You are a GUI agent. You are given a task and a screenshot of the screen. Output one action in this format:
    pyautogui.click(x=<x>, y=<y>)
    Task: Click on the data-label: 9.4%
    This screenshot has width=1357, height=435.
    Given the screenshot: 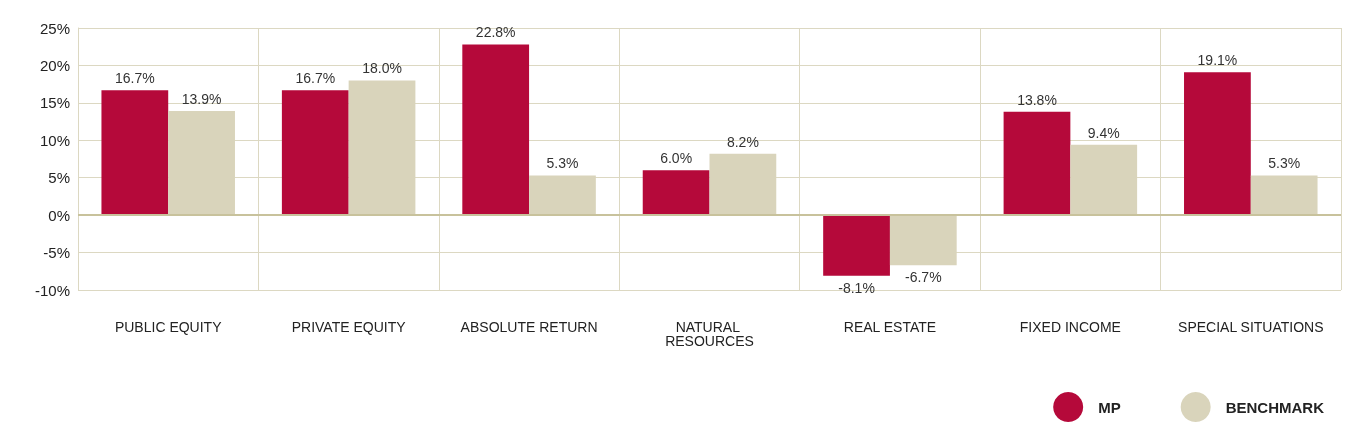 What is the action you would take?
    pyautogui.click(x=1103, y=132)
    